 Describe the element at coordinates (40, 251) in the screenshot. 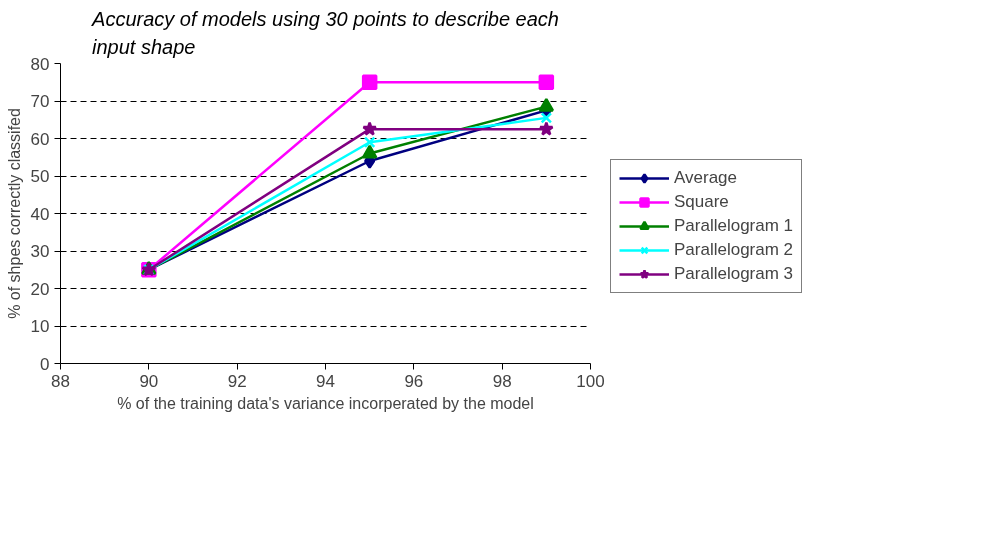

I see `y-tick-label: 30` at that location.